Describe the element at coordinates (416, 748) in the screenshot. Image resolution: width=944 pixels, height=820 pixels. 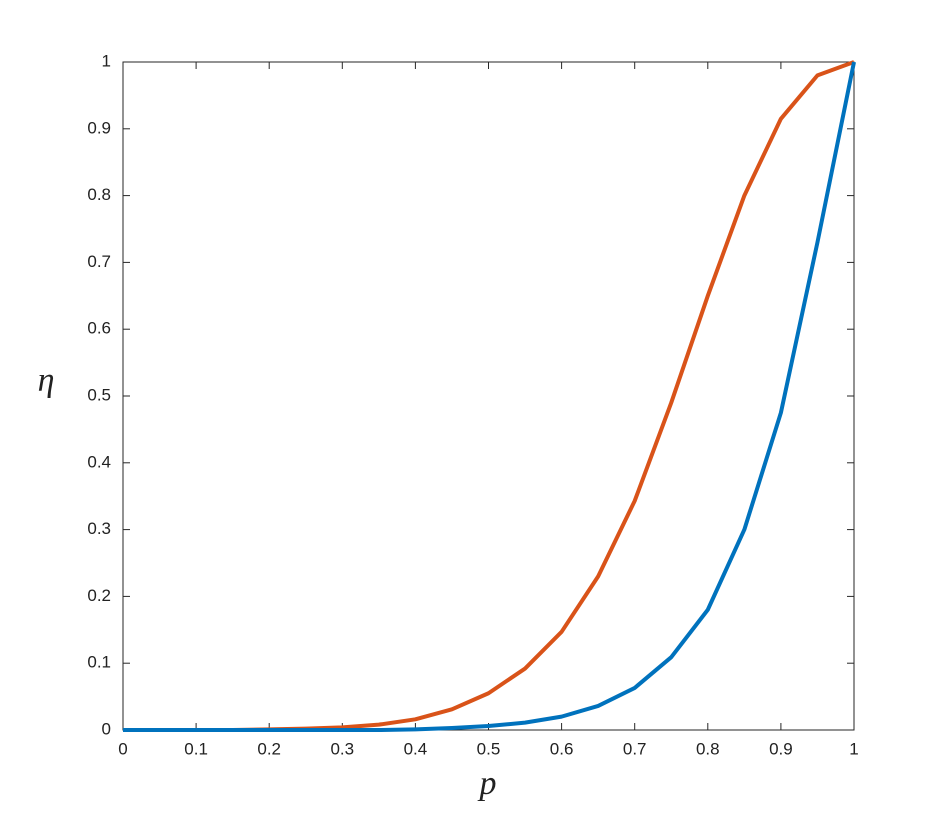
I see `x-tick-label: 0.4` at that location.